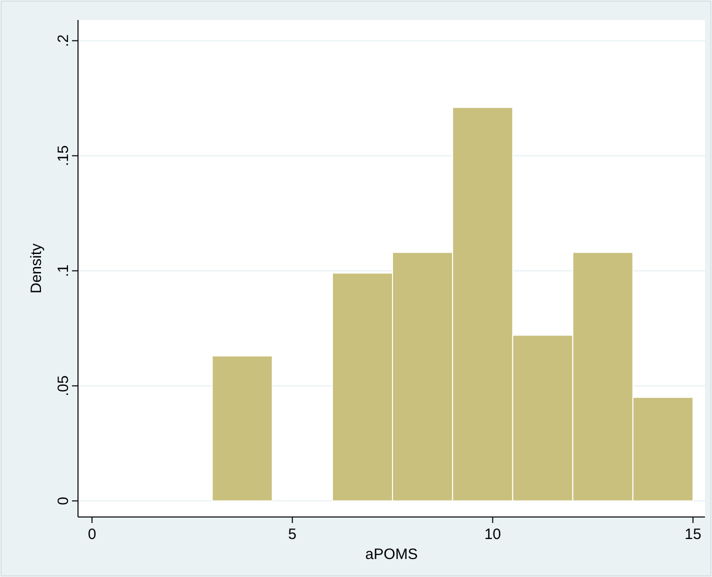 This screenshot has height=577, width=712. What do you see at coordinates (63, 271) in the screenshot?
I see `y-tick-label: .1` at bounding box center [63, 271].